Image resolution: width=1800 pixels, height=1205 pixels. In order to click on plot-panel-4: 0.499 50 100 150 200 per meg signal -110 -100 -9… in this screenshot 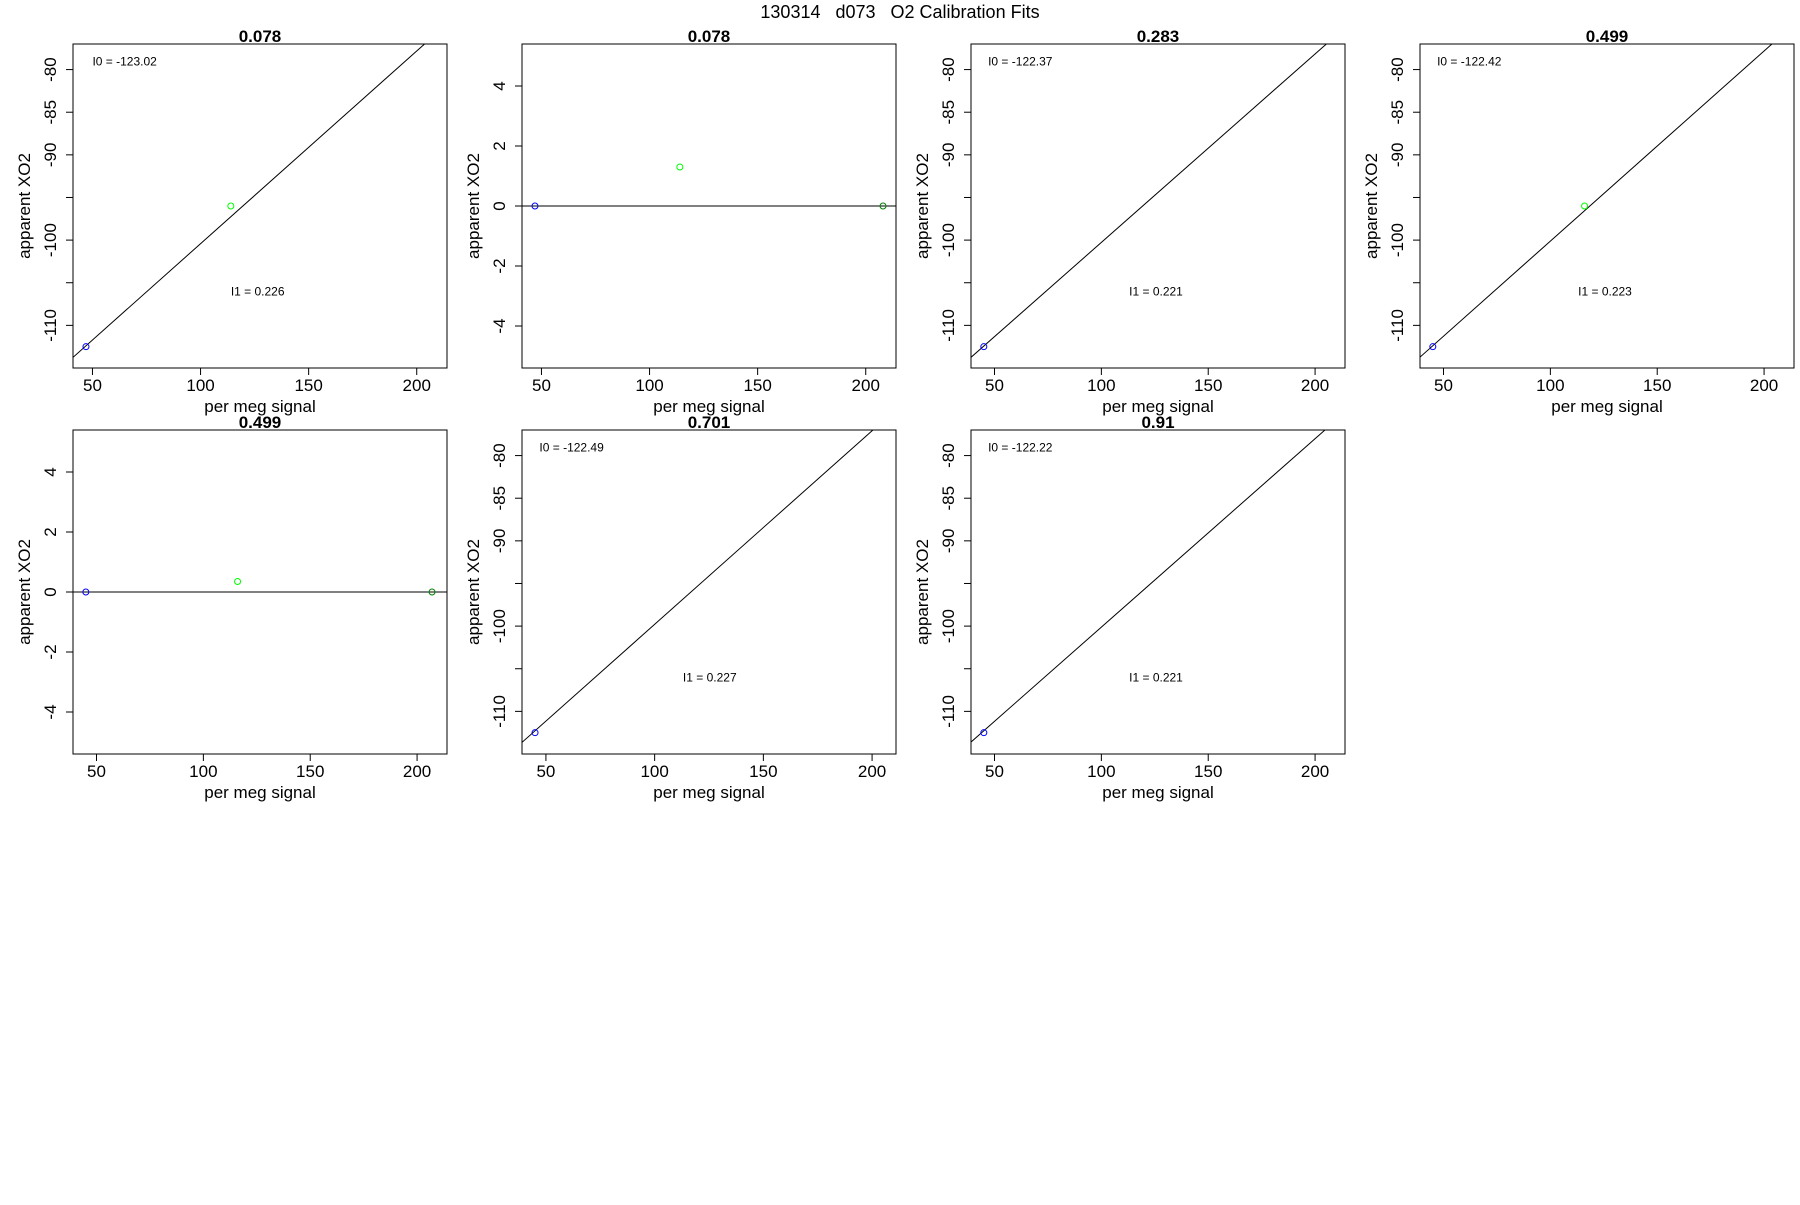, I will do `click(1578, 221)`.